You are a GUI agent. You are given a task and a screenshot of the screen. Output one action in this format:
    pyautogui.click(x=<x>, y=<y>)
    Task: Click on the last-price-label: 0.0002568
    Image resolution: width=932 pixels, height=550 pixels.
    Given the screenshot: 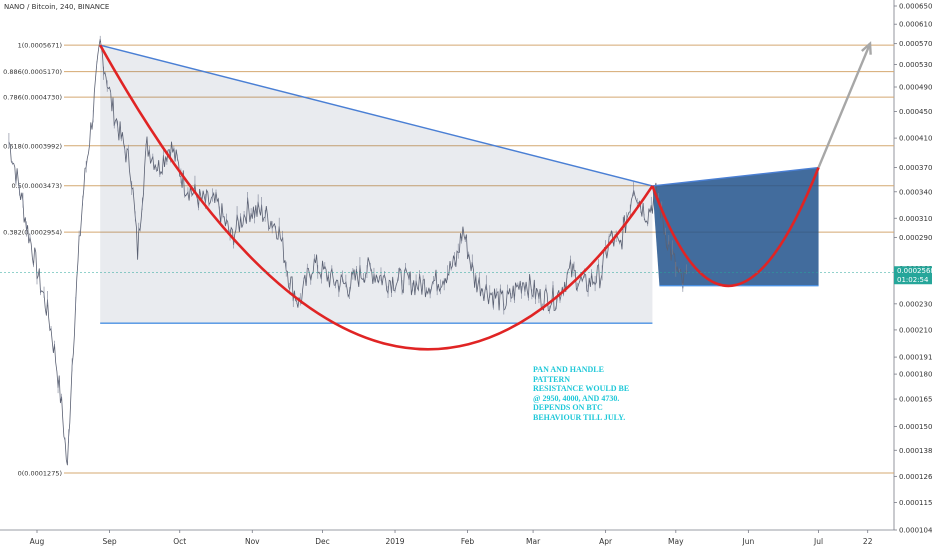 What is the action you would take?
    pyautogui.click(x=914, y=271)
    